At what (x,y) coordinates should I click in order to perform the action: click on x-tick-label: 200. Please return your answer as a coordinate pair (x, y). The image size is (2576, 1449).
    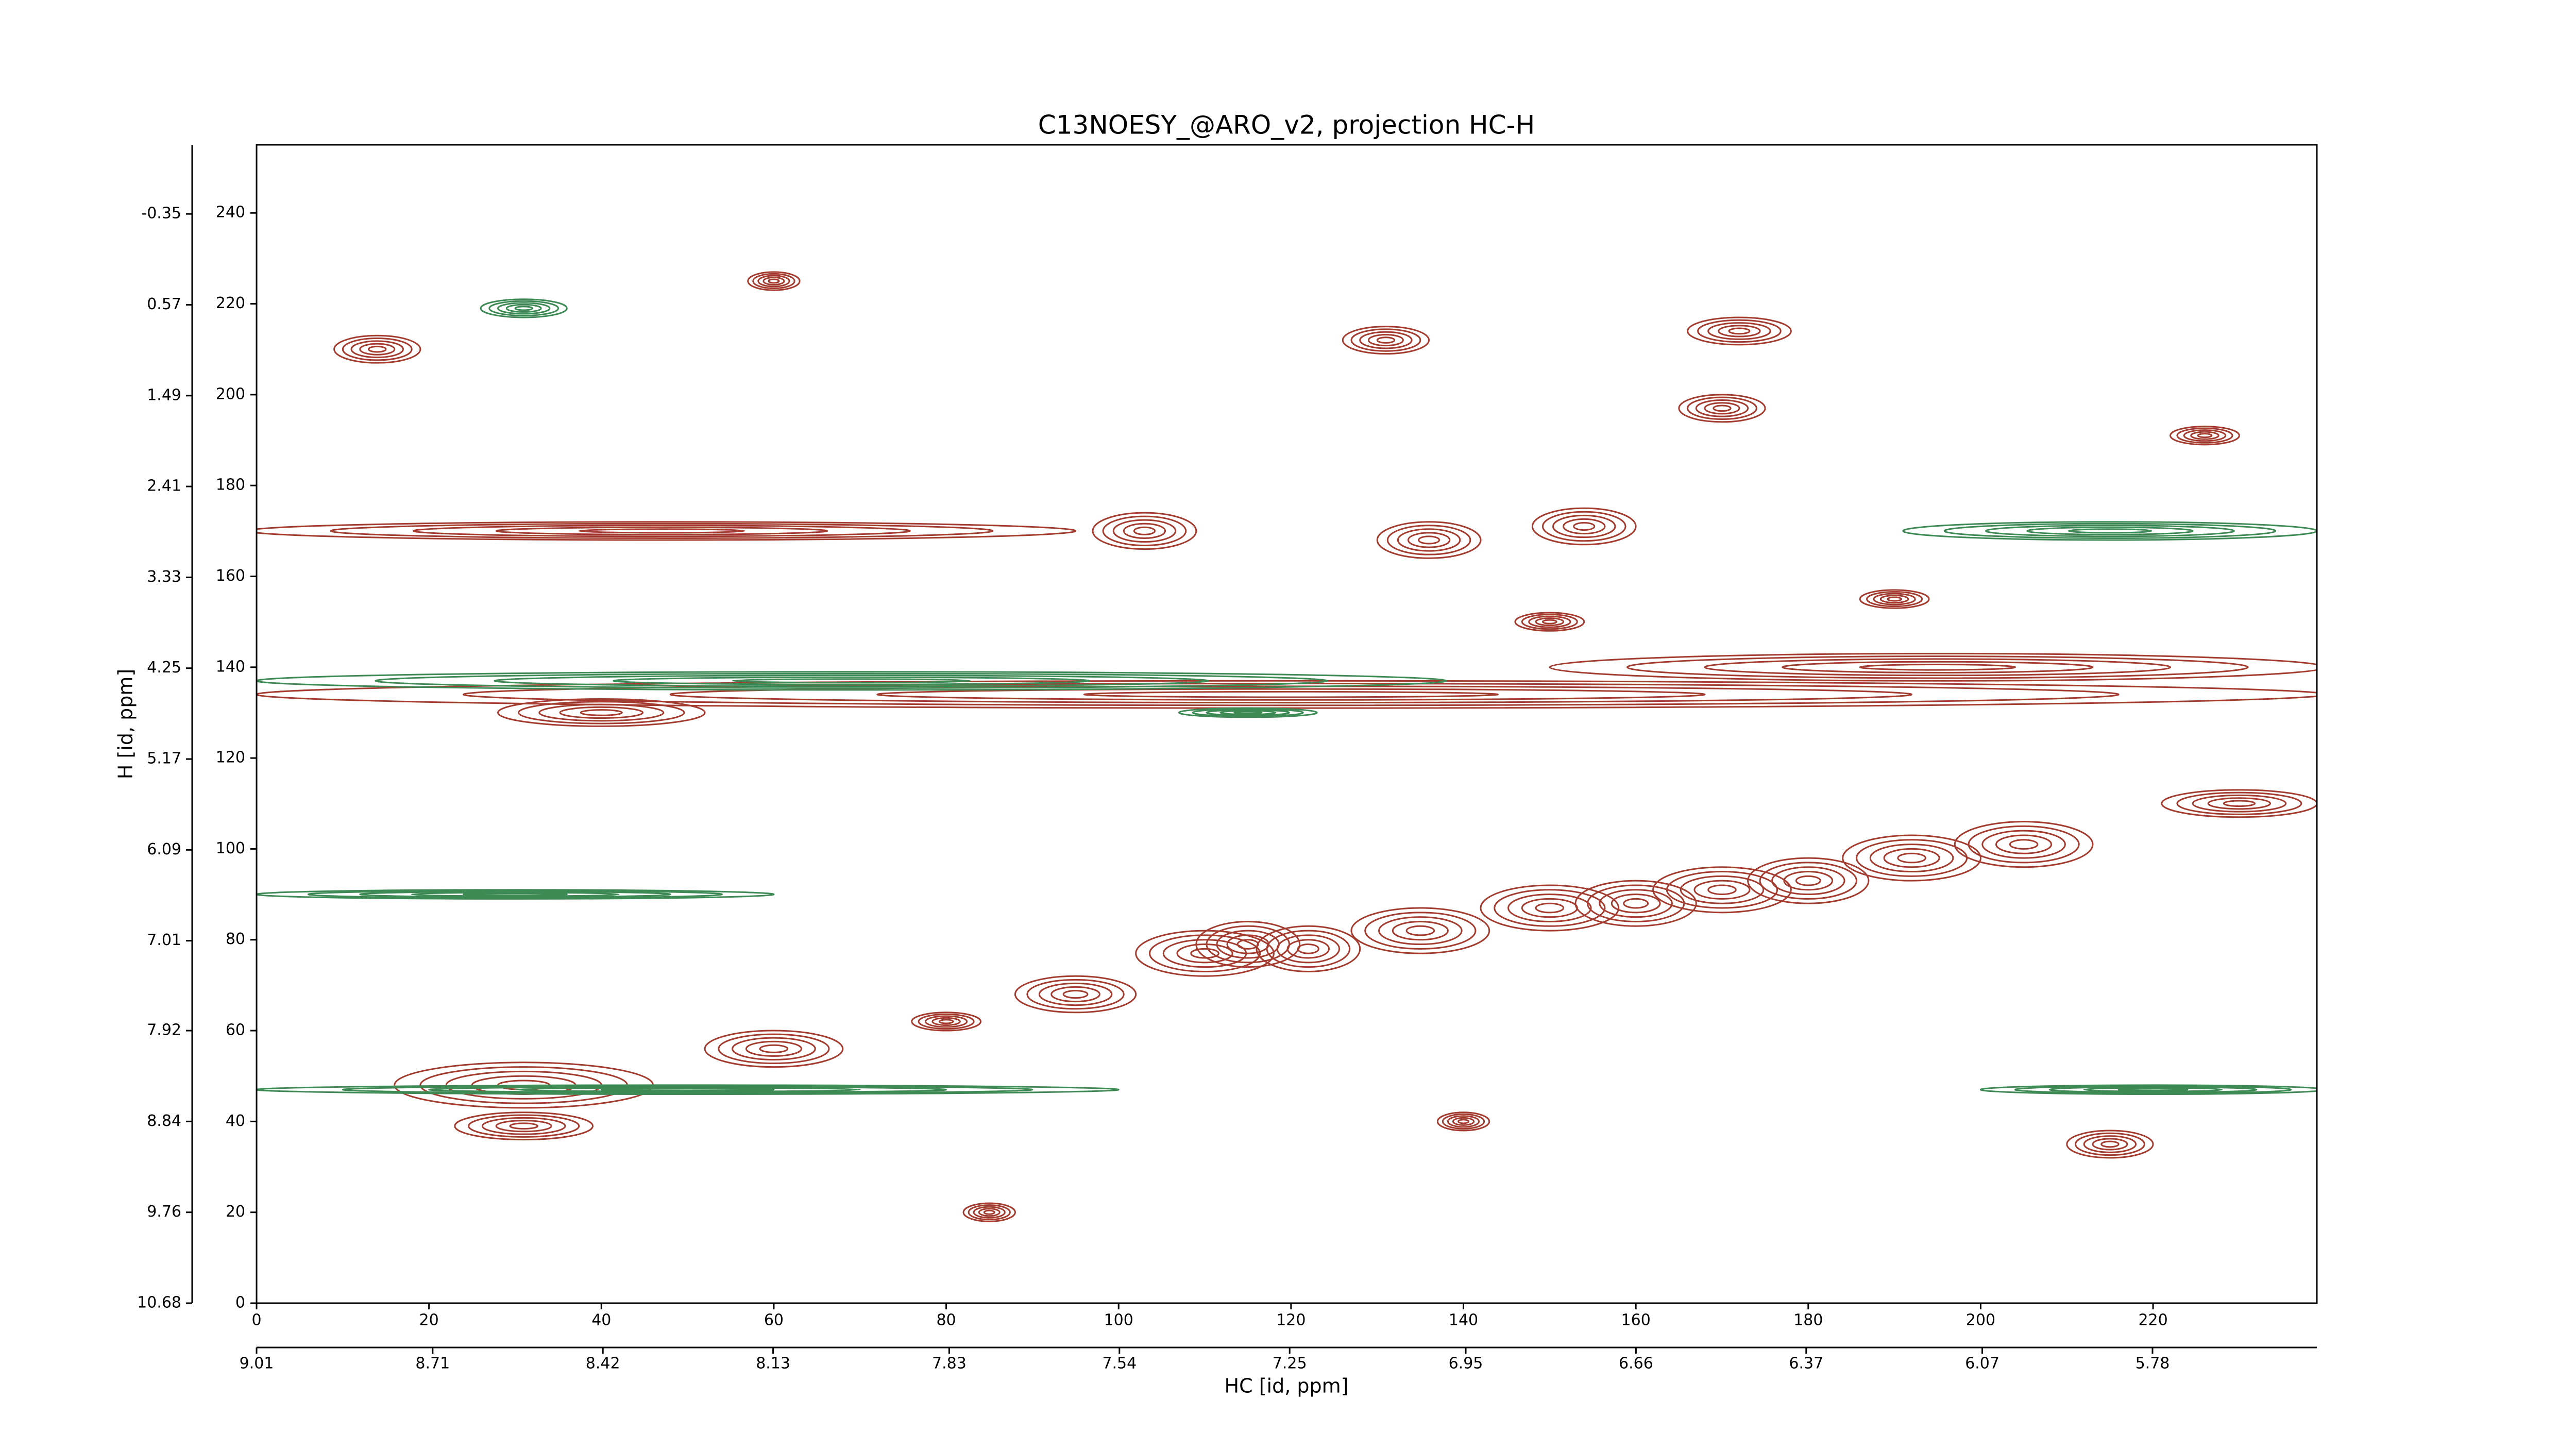
    Looking at the image, I should click on (1980, 1320).